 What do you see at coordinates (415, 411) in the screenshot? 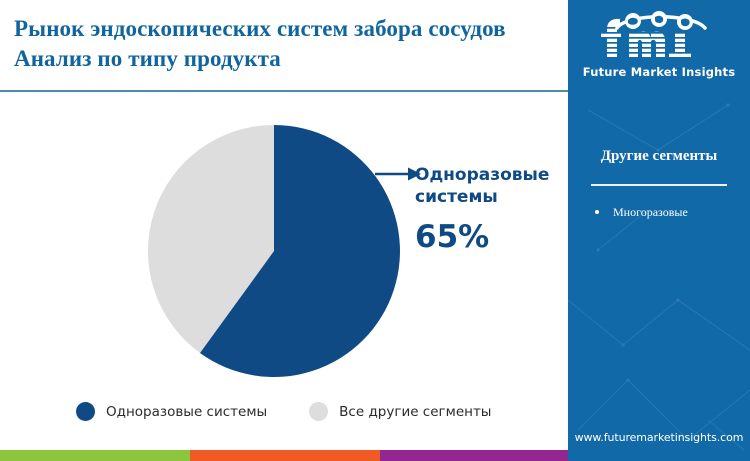
I see `legend-label: Все другие сегменты` at bounding box center [415, 411].